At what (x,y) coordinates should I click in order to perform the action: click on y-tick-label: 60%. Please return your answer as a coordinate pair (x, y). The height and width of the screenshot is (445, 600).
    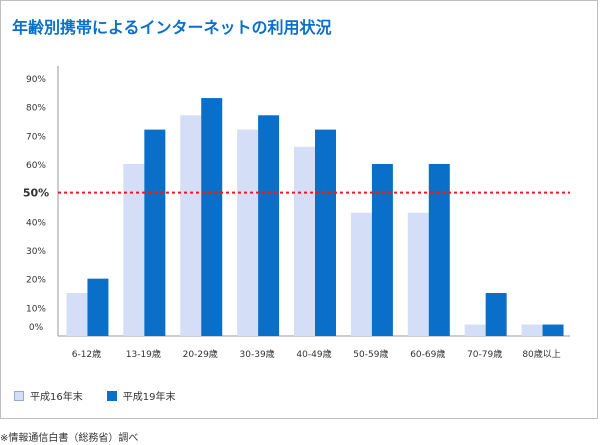
    Looking at the image, I should click on (36, 166).